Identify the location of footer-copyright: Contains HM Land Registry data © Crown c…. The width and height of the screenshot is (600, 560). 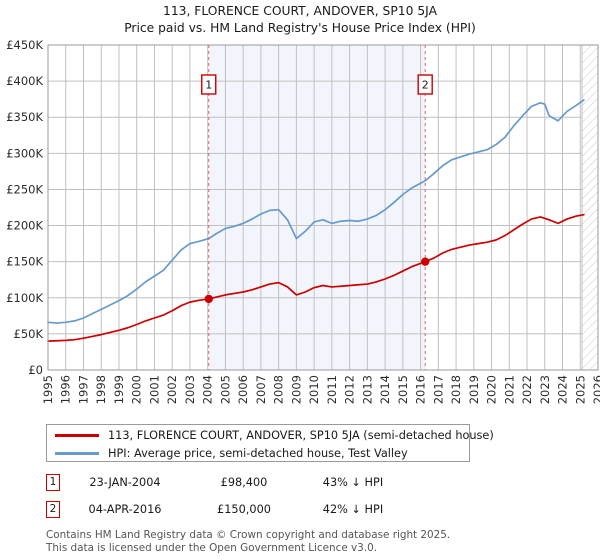
(248, 535).